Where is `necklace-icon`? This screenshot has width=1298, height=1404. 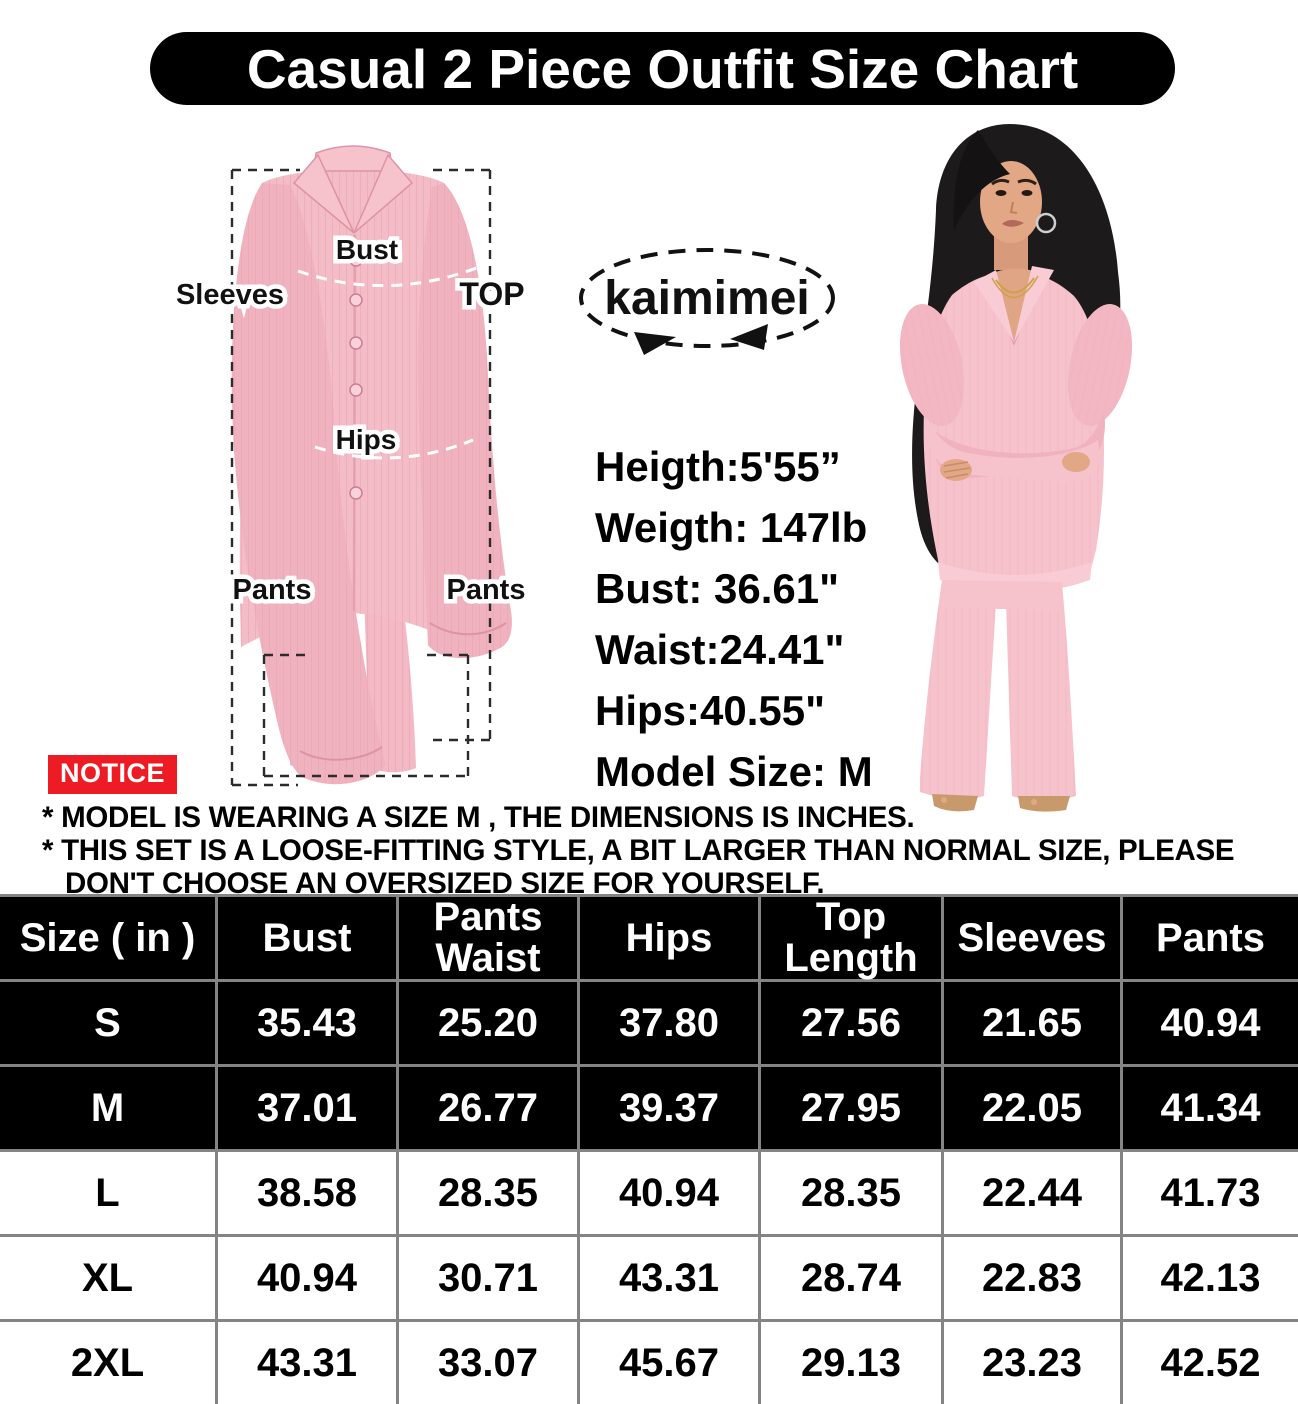 necklace-icon is located at coordinates (1015, 285).